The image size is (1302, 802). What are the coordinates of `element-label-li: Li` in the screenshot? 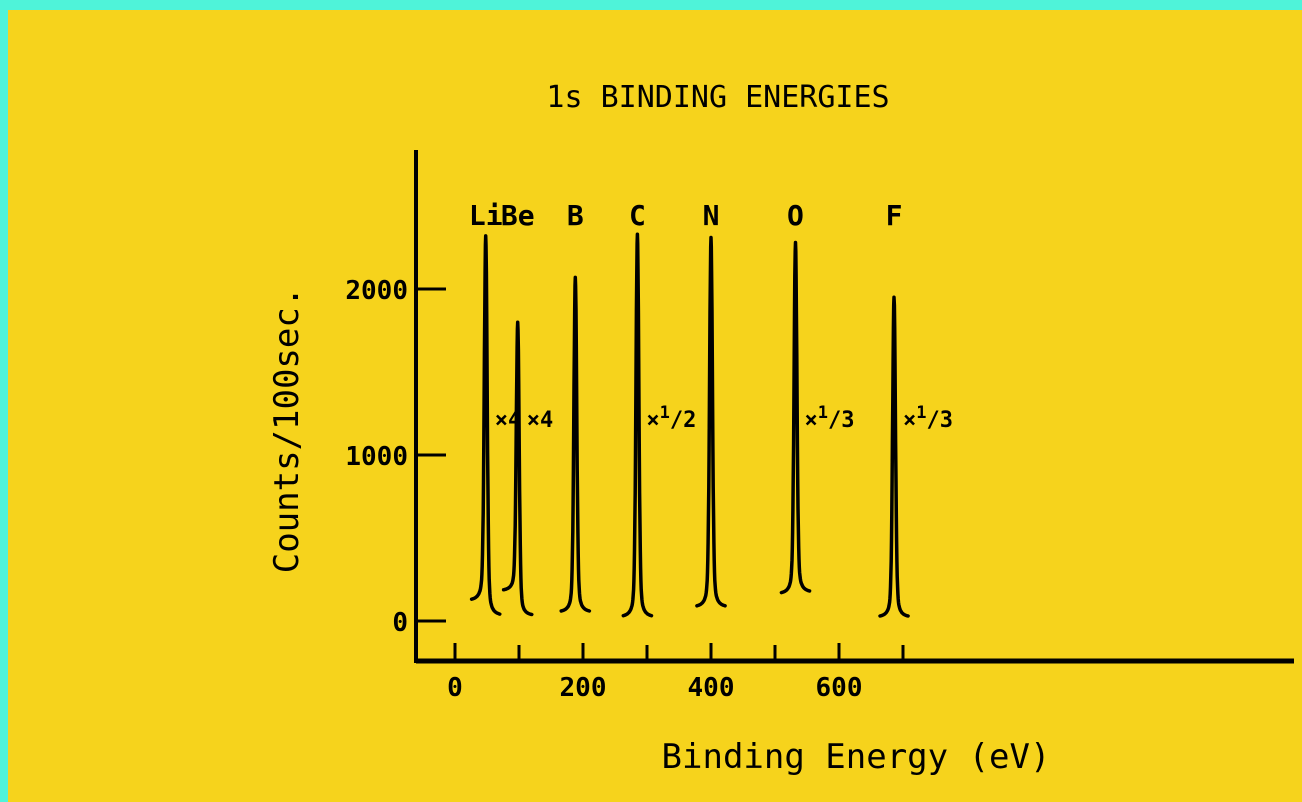 It's located at (486, 215).